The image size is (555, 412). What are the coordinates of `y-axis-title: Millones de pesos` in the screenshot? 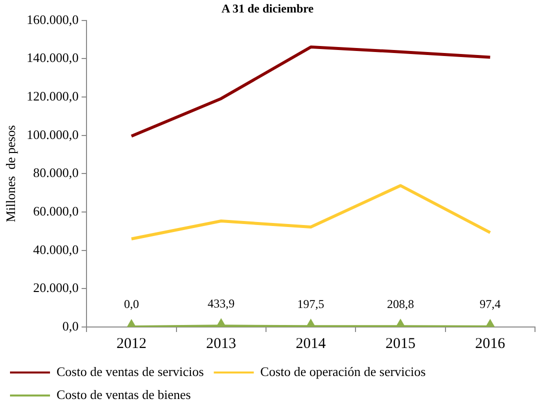 It's located at (10, 173).